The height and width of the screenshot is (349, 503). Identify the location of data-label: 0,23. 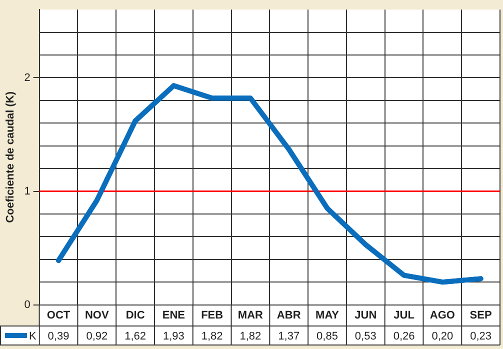
(481, 336).